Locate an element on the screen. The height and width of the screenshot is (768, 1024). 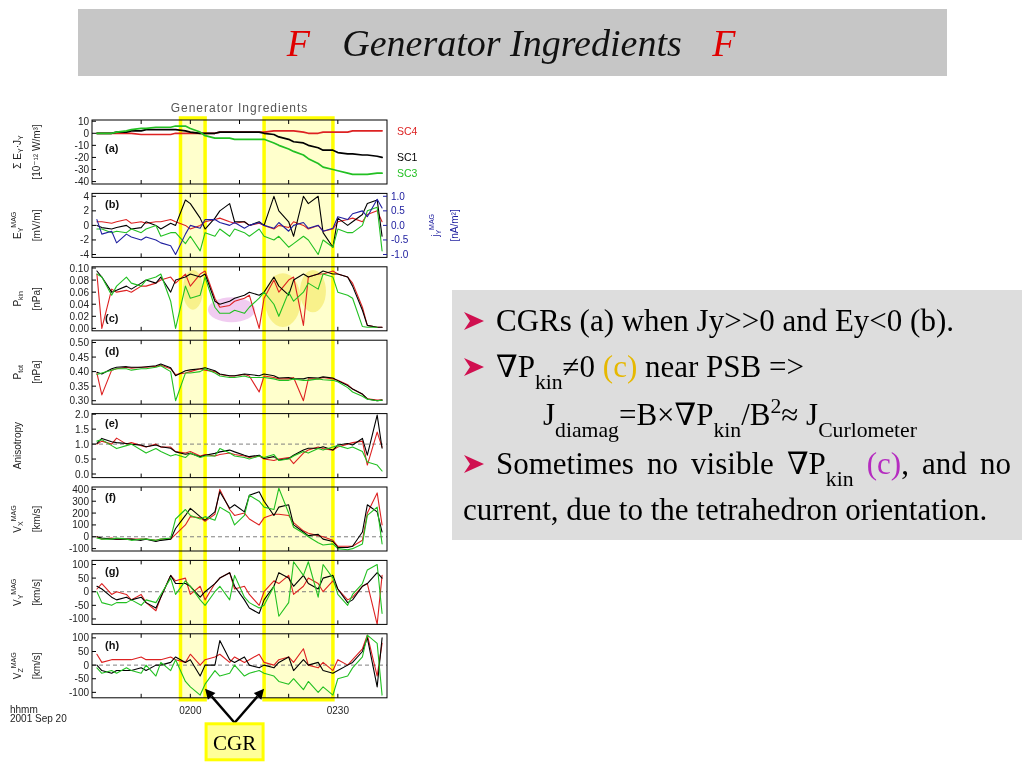
y-tick-label: 10 is located at coordinates (83, 121).